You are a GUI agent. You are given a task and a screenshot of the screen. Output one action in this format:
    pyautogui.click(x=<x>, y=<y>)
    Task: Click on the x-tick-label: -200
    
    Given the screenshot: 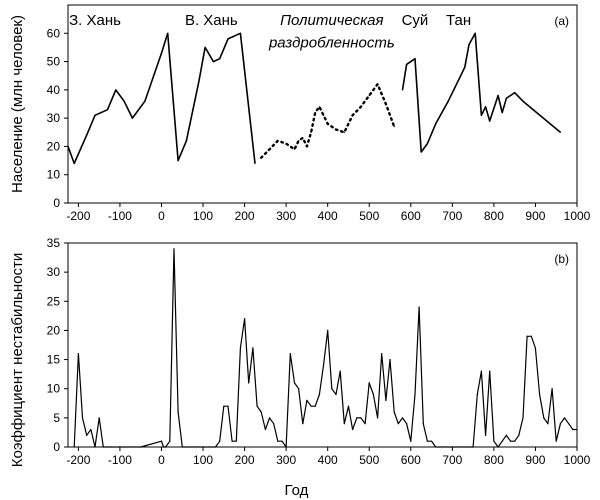 What is the action you would take?
    pyautogui.click(x=78, y=460)
    